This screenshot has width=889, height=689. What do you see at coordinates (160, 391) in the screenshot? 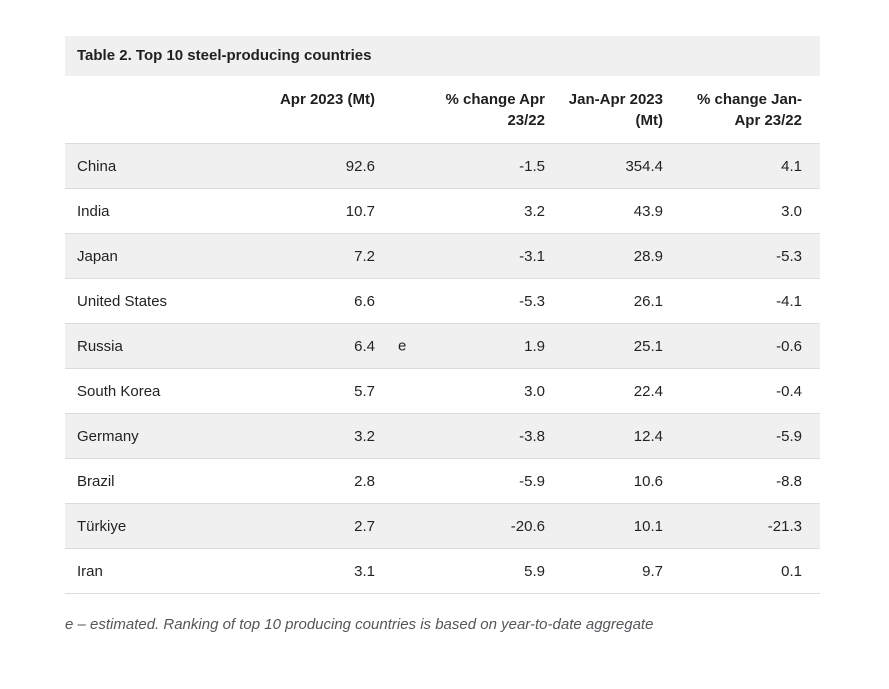
I see `country-cell: South Korea` at bounding box center [160, 391].